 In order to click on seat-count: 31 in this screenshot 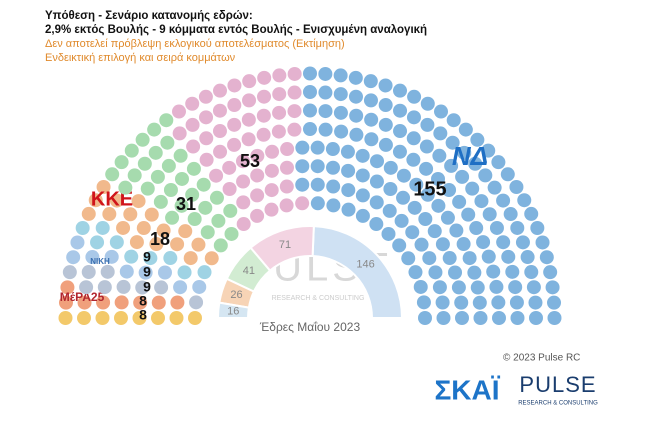, I will do `click(186, 204)`.